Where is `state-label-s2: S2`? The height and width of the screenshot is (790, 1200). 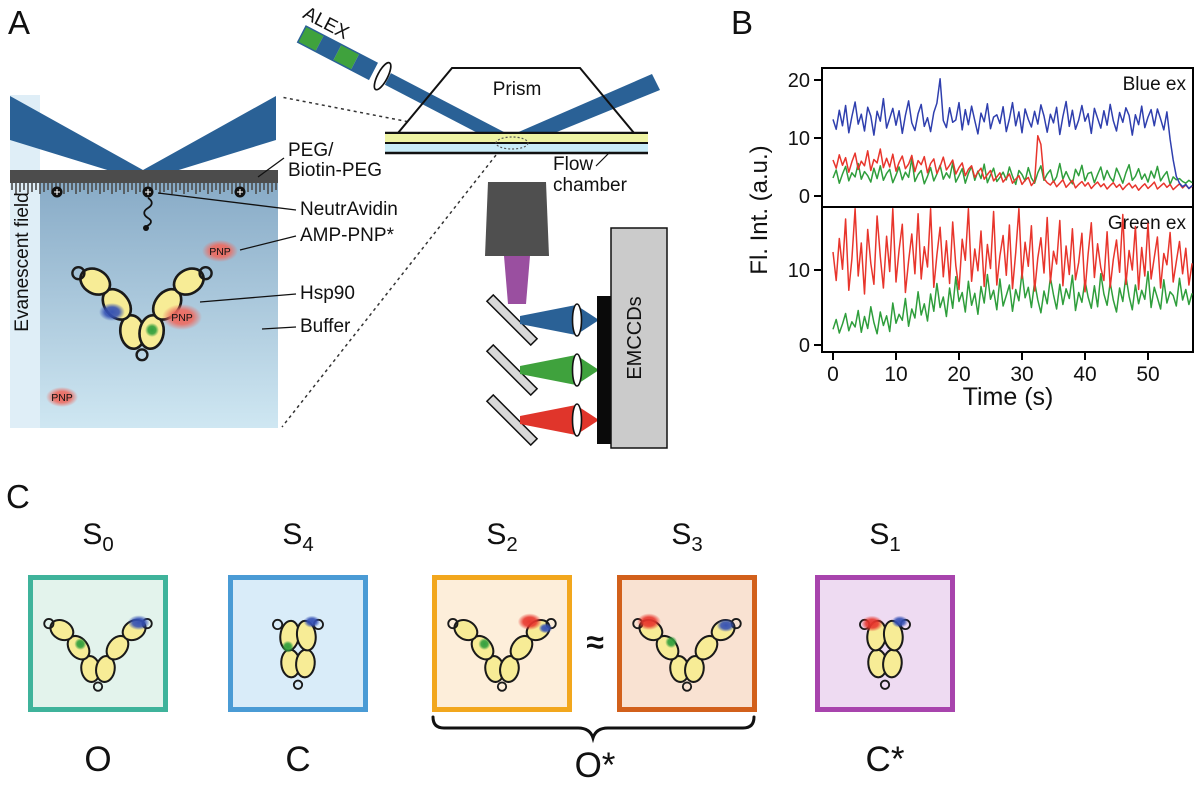 state-label-s2: S2 is located at coordinates (502, 537).